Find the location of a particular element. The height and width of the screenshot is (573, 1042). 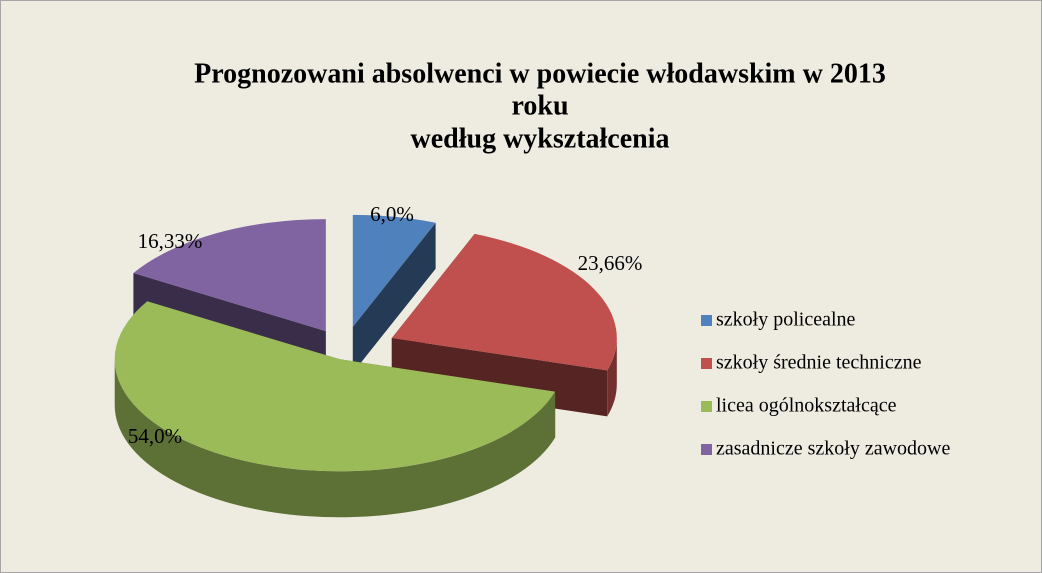

slice-side is located at coordinates (394, 297).